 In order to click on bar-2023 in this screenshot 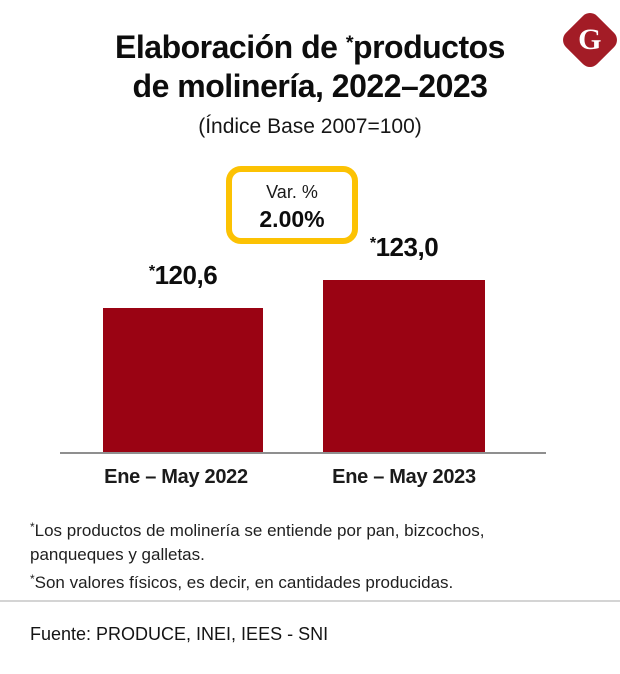, I will do `click(404, 366)`.